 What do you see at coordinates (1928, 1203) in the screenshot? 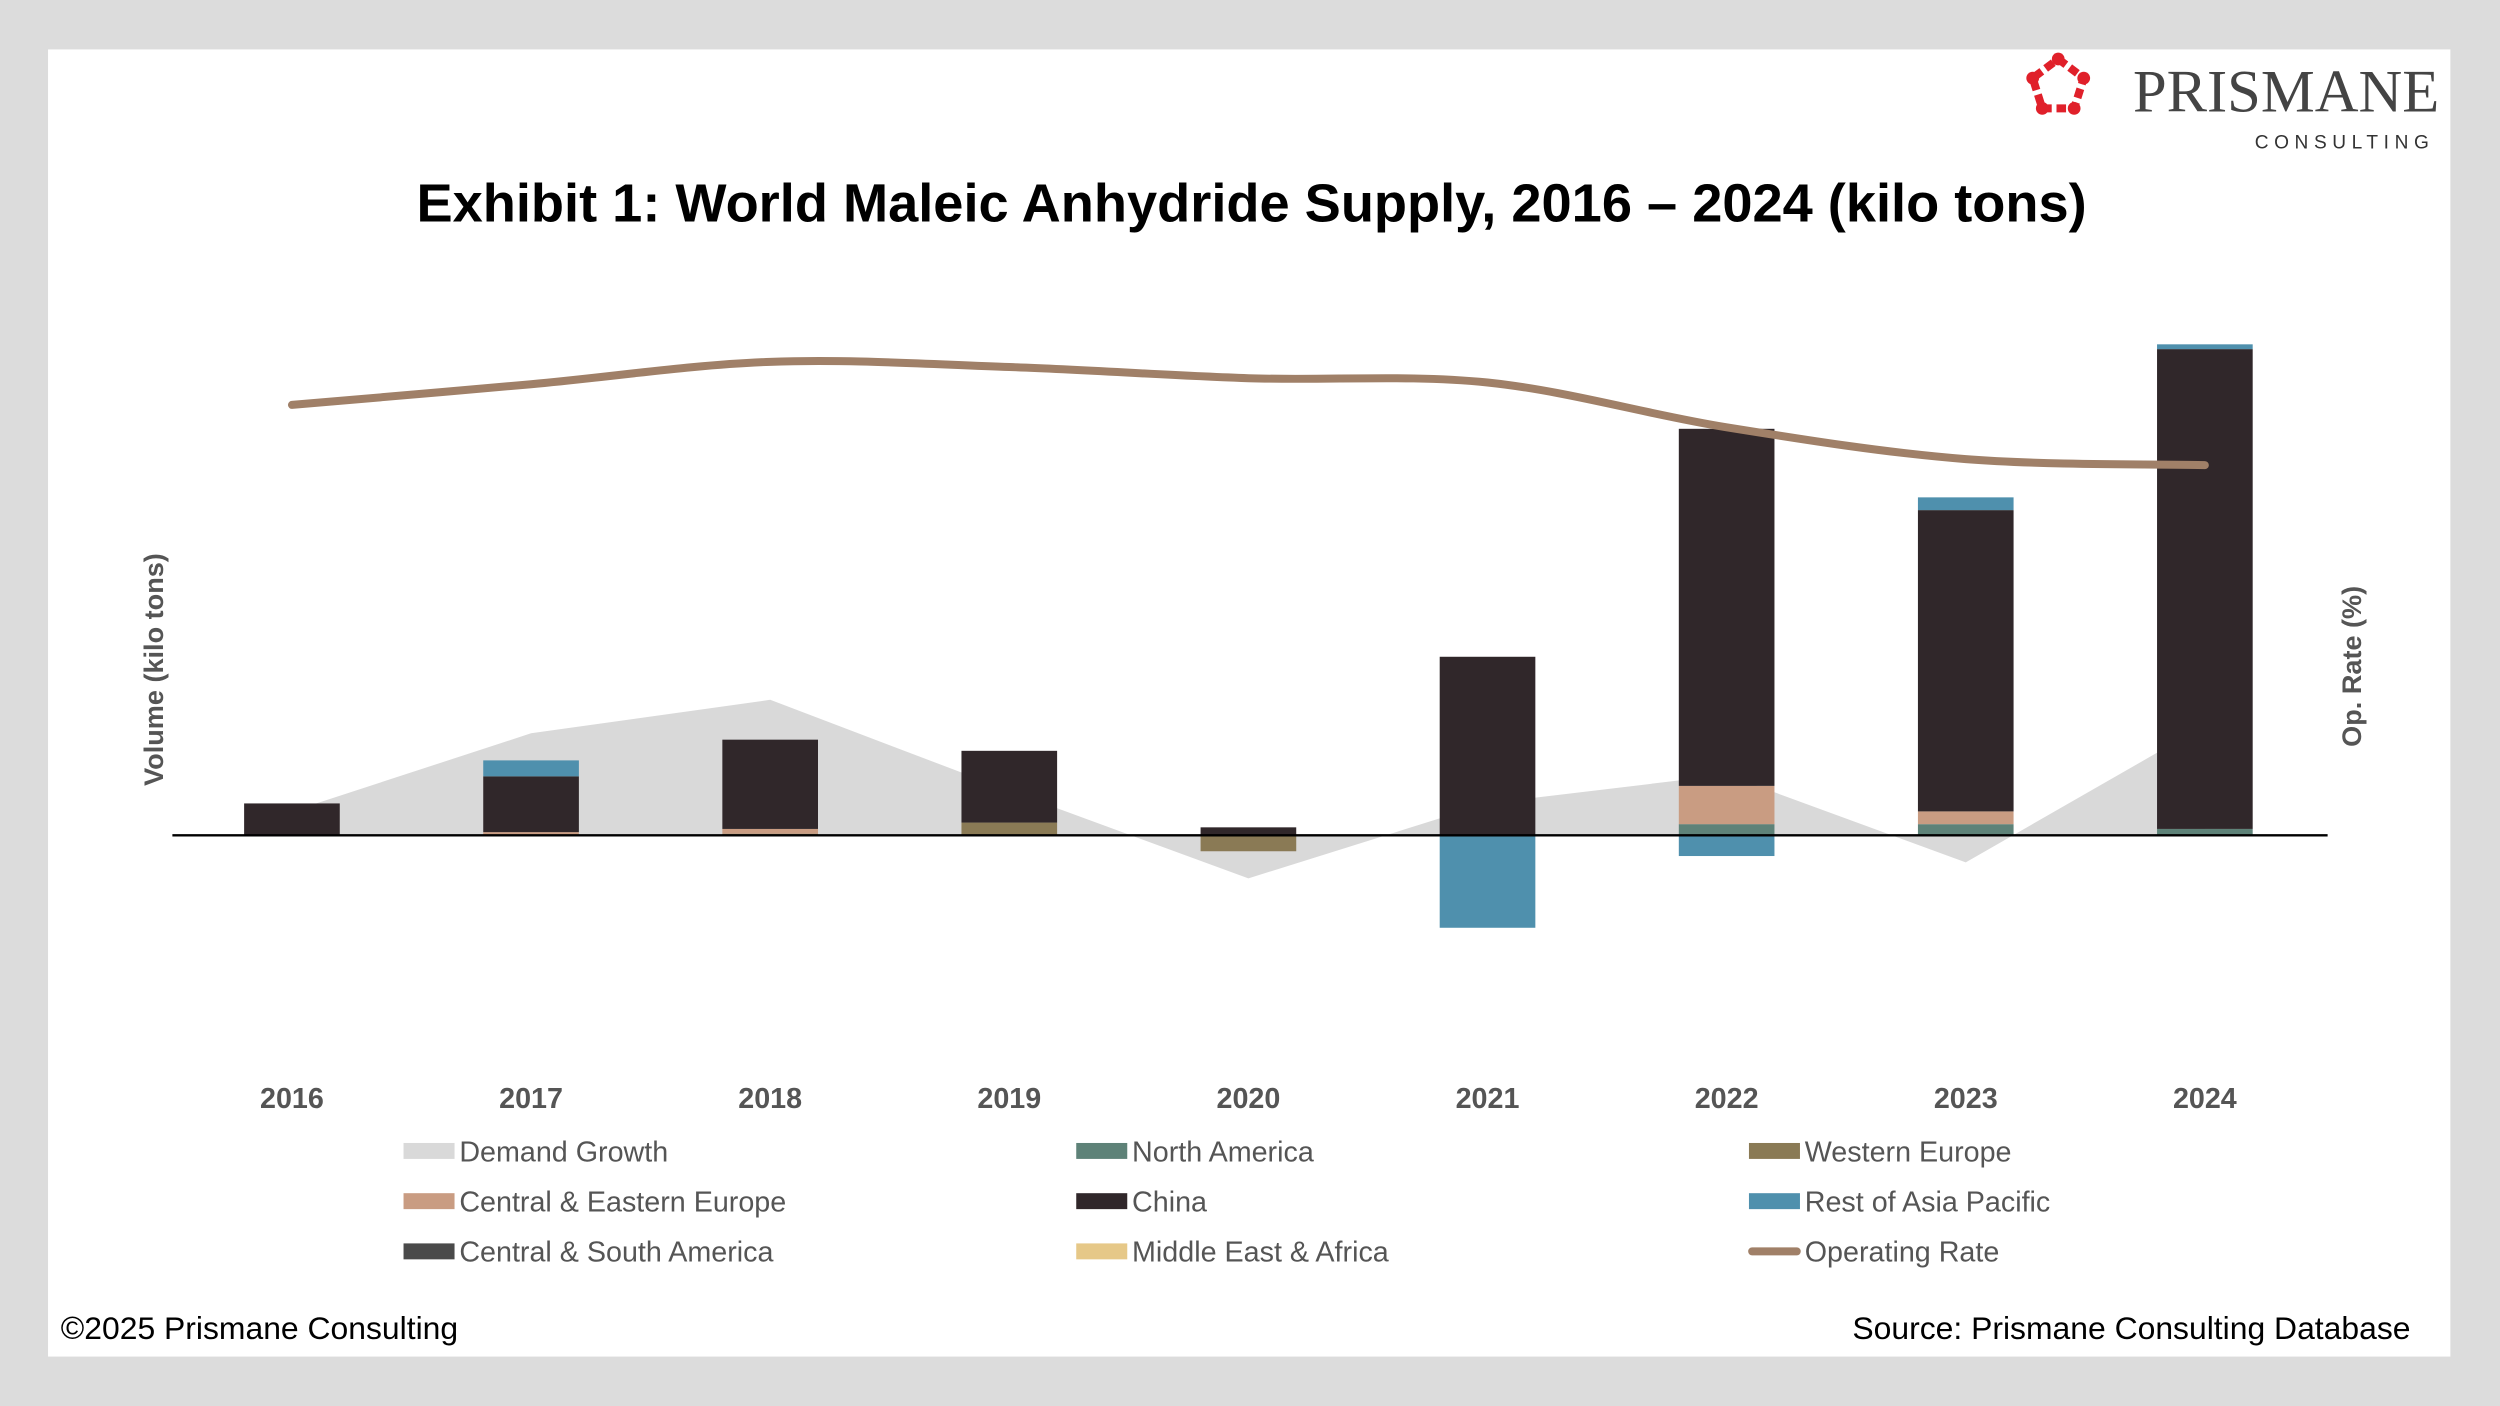
I see `legend-label: Rest of Asia Pacific` at bounding box center [1928, 1203].